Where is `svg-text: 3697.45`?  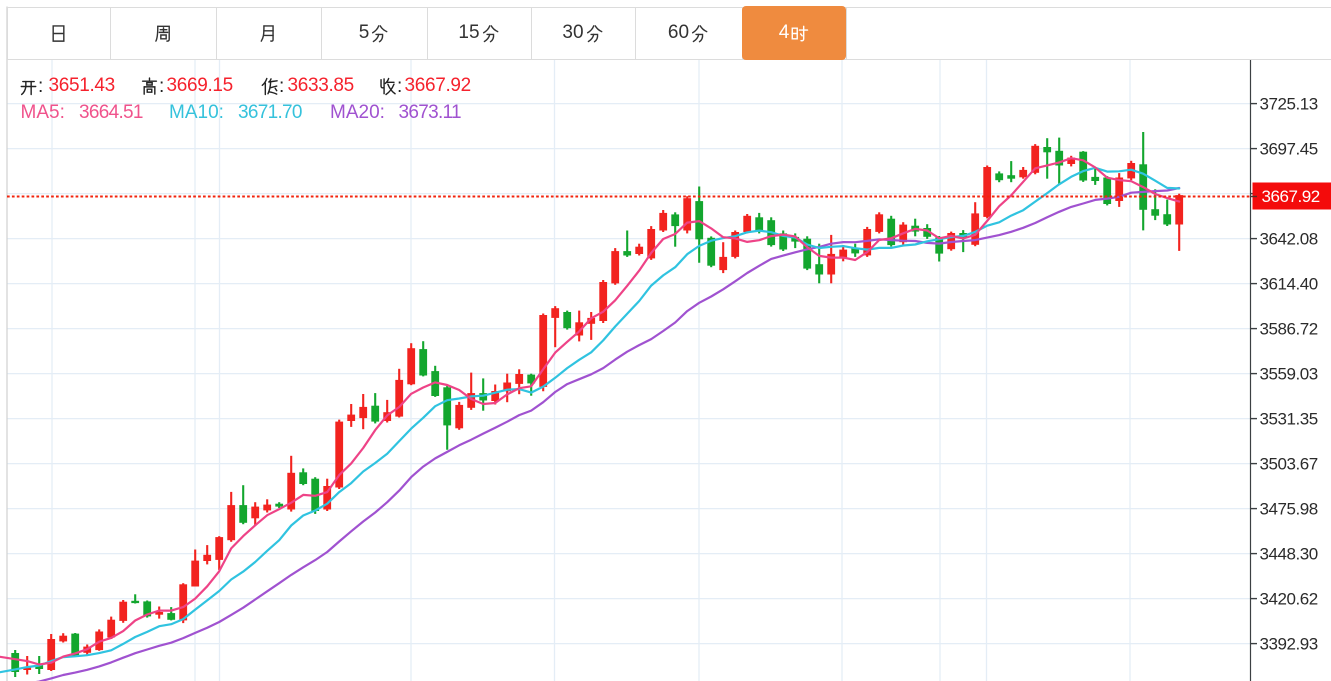
svg-text: 3697.45 is located at coordinates (1289, 148).